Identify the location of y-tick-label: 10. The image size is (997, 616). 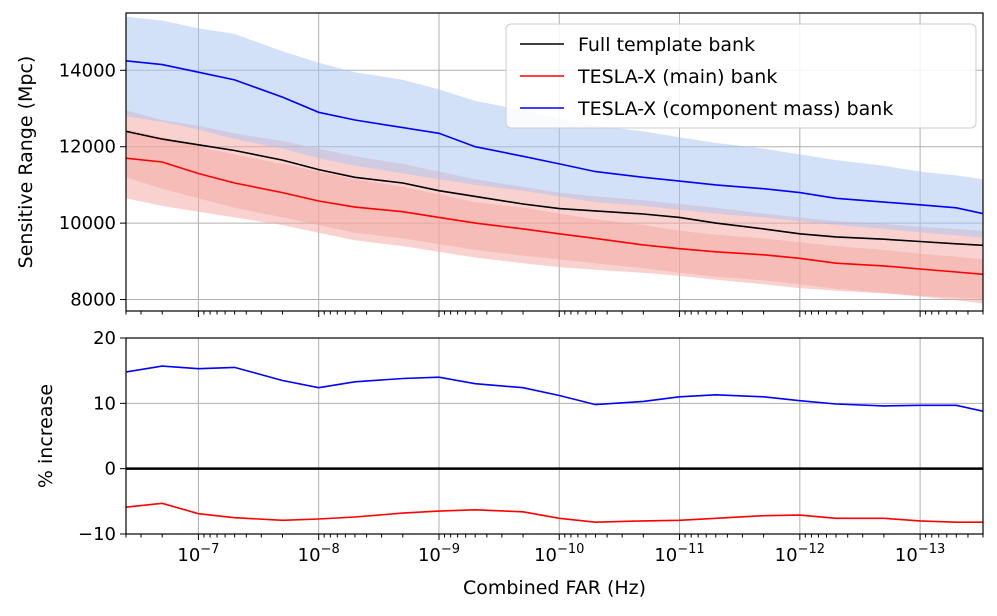
(104, 403).